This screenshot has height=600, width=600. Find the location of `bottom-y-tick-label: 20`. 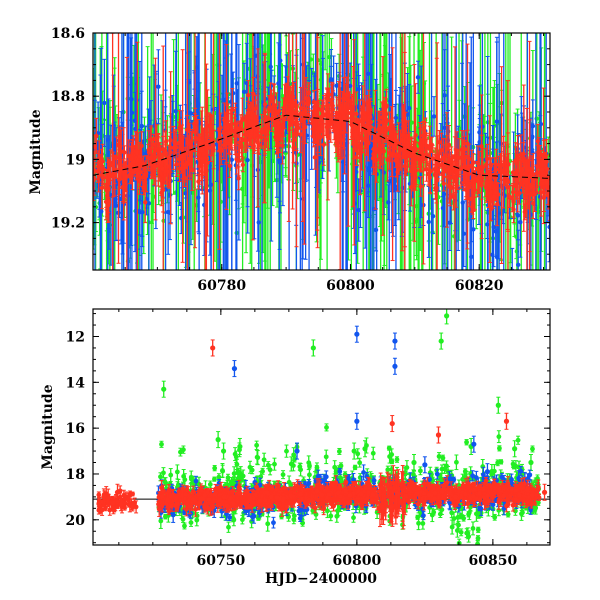

bottom-y-tick-label: 20 is located at coordinates (76, 521).